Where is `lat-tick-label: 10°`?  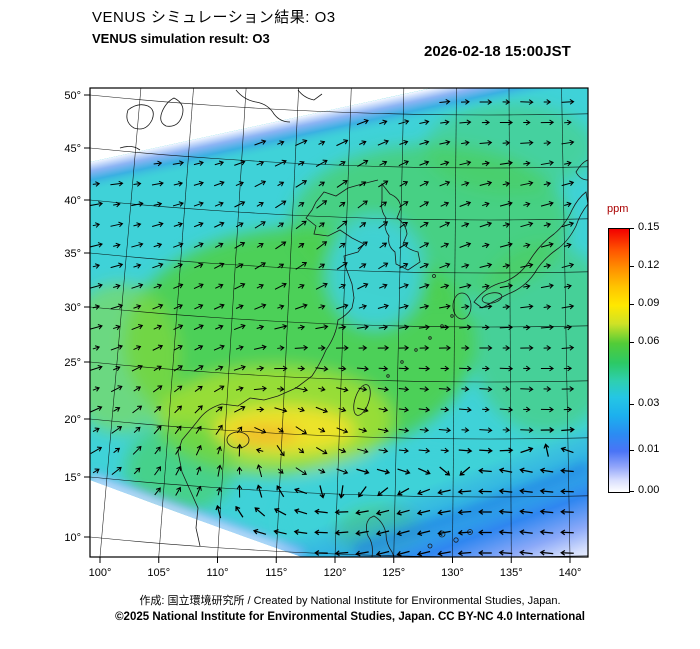 lat-tick-label: 10° is located at coordinates (72, 538).